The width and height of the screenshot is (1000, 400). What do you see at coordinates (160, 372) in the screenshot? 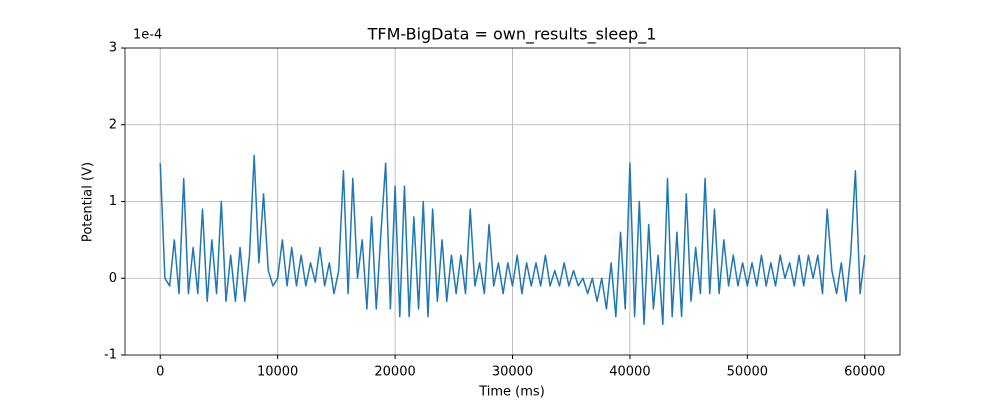
I see `x-tick-label: 0` at bounding box center [160, 372].